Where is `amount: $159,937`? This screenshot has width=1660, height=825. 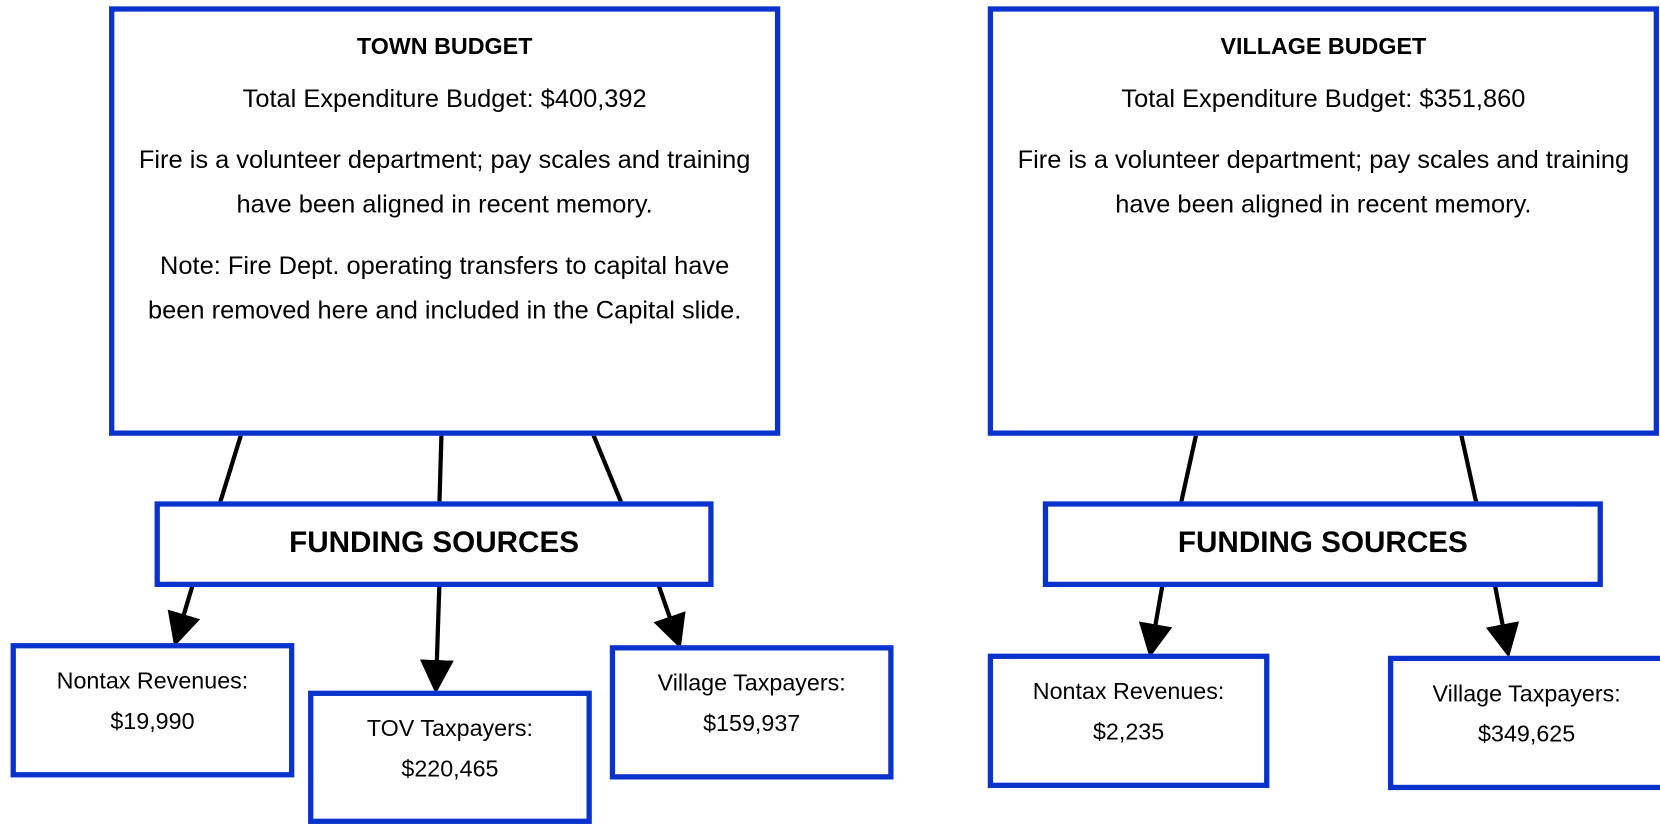
amount: $159,937 is located at coordinates (752, 723).